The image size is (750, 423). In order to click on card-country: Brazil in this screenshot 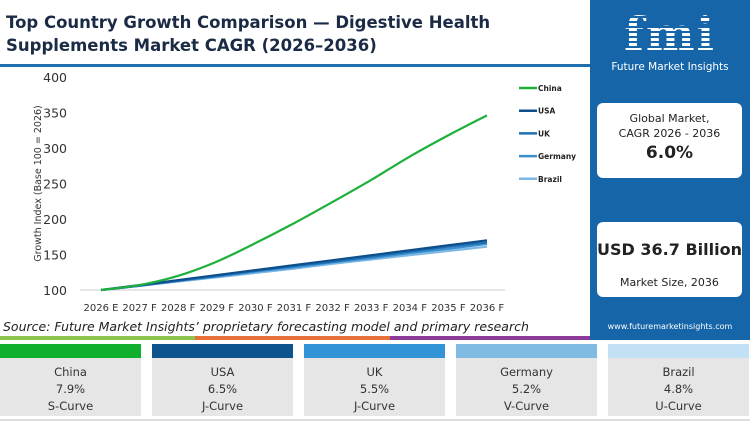, I will do `click(678, 372)`.